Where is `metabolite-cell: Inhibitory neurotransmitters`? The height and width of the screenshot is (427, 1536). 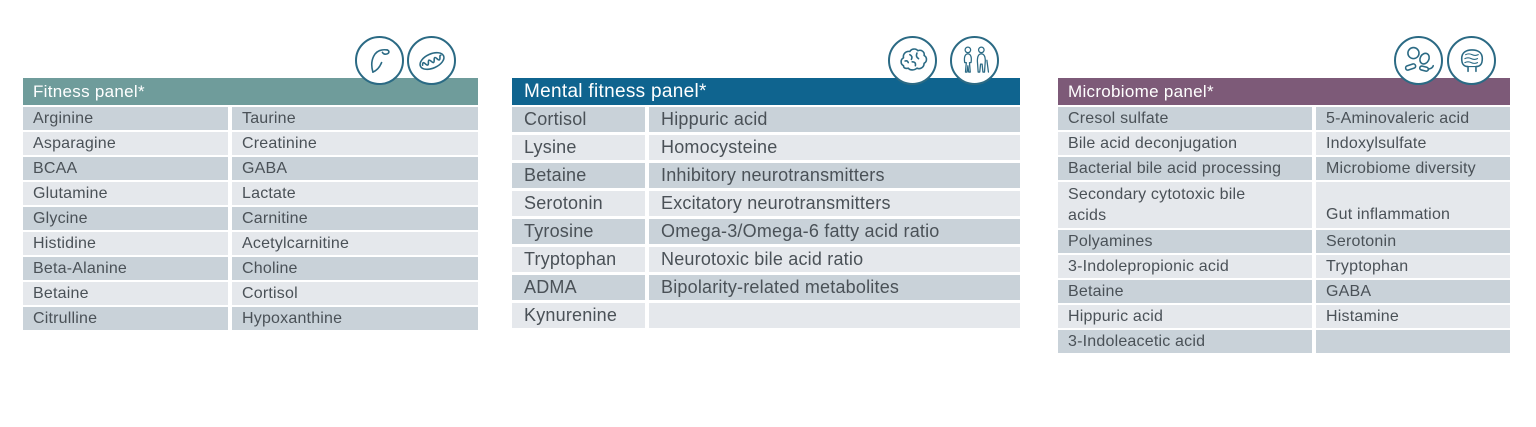
metabolite-cell: Inhibitory neurotransmitters is located at coordinates (834, 175).